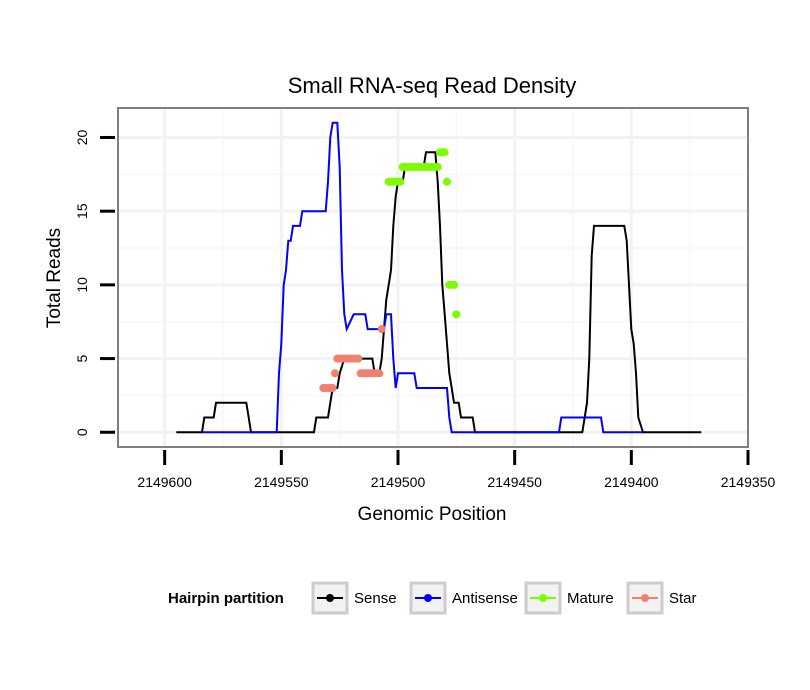 This screenshot has height=690, width=810. What do you see at coordinates (543, 598) in the screenshot?
I see `legend-key-point-mature` at bounding box center [543, 598].